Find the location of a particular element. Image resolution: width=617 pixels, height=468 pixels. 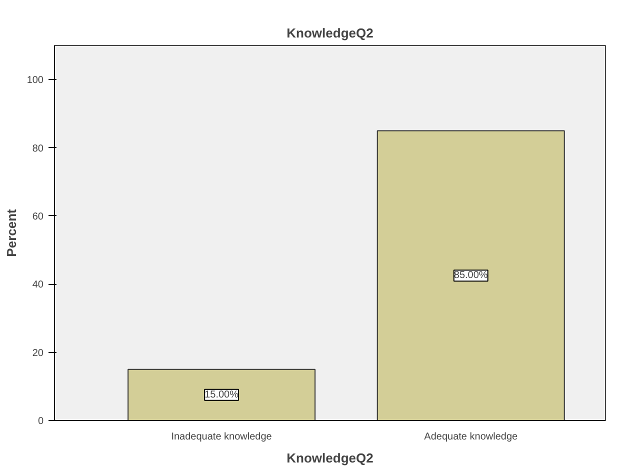

y-tick-label: 0 is located at coordinates (41, 421).